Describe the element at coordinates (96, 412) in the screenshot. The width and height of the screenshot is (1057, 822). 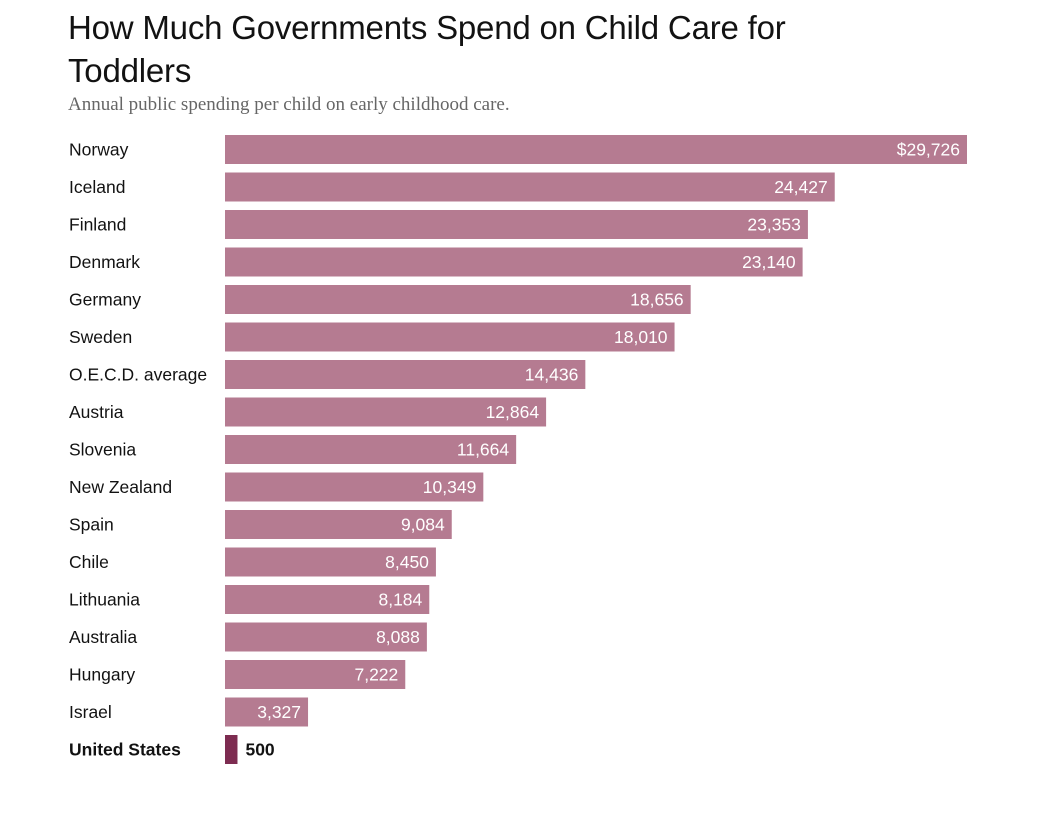
I see `category-label: Austria` at that location.